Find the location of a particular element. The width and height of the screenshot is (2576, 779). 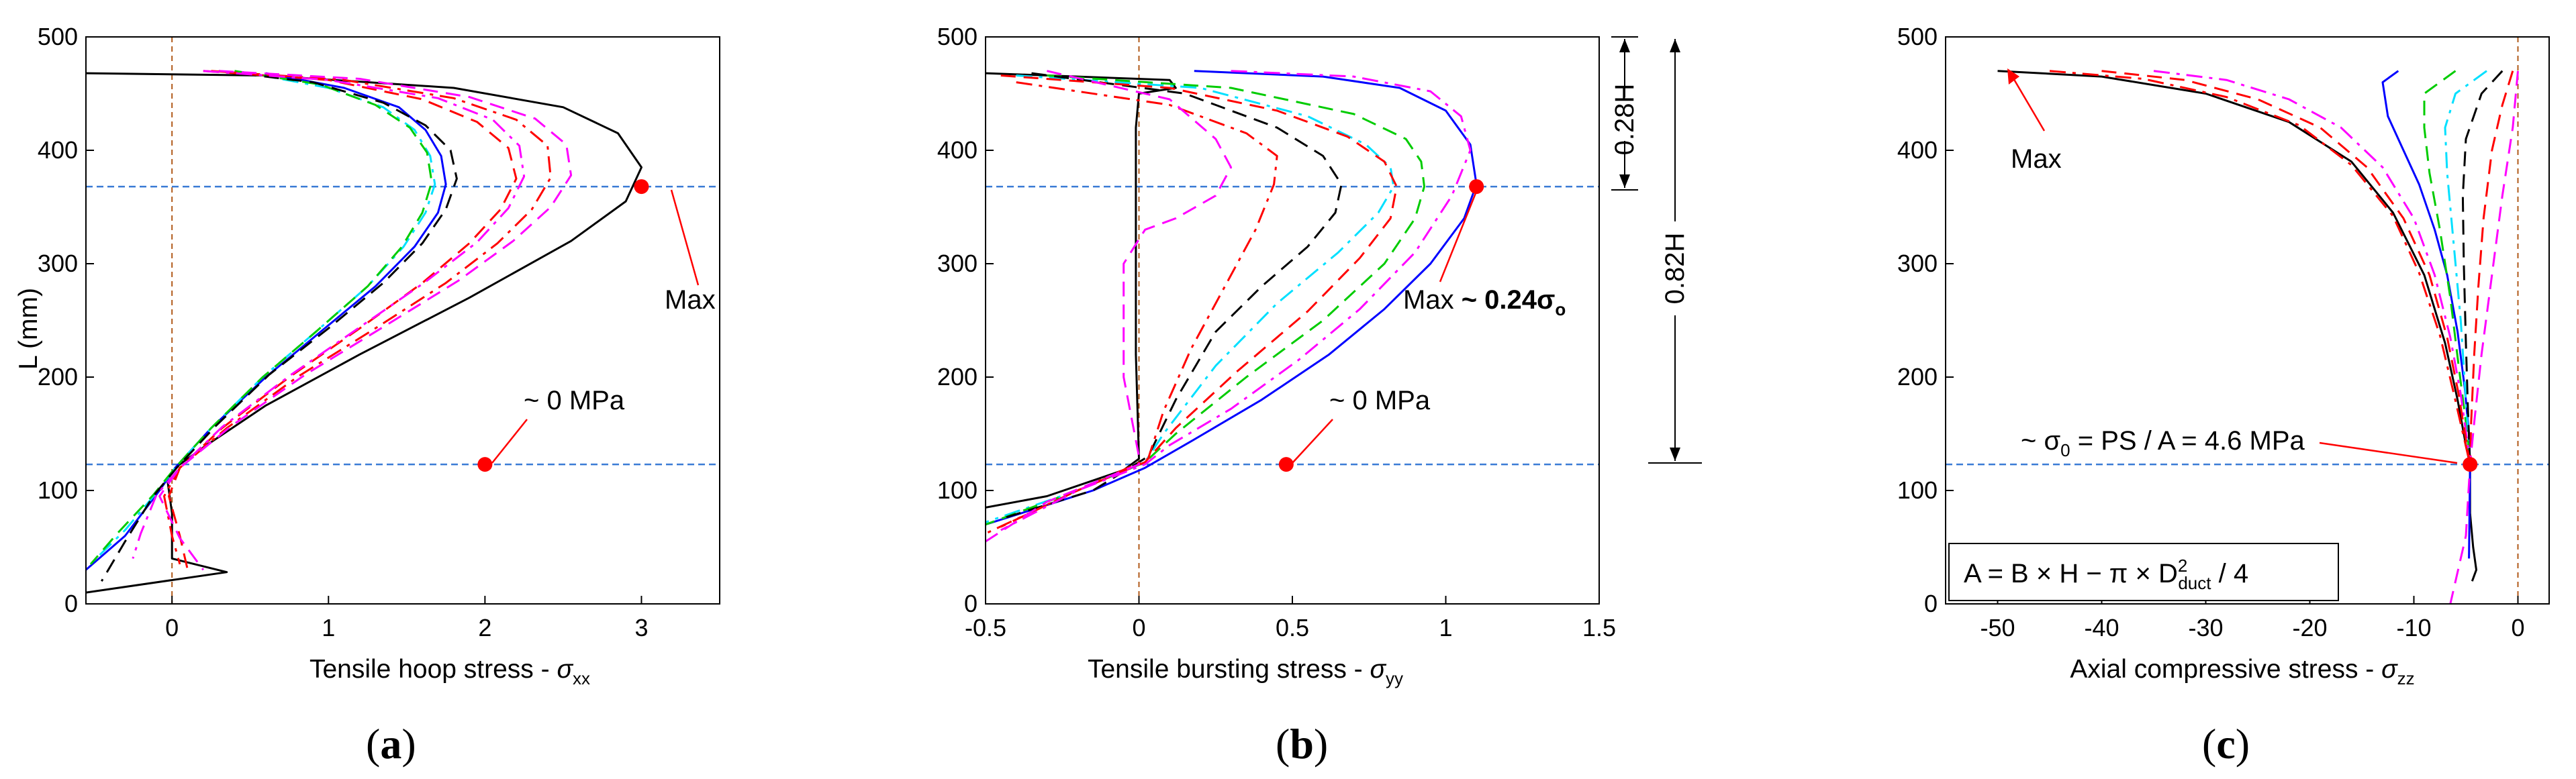

x-tick-label: 1.5 is located at coordinates (1599, 627).